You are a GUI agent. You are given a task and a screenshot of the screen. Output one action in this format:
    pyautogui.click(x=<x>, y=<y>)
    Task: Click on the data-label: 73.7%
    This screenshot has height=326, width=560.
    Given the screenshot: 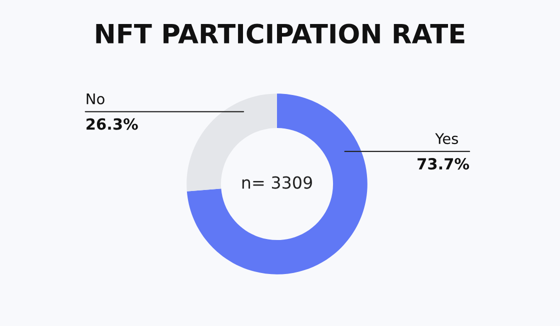 What is the action you would take?
    pyautogui.click(x=444, y=164)
    